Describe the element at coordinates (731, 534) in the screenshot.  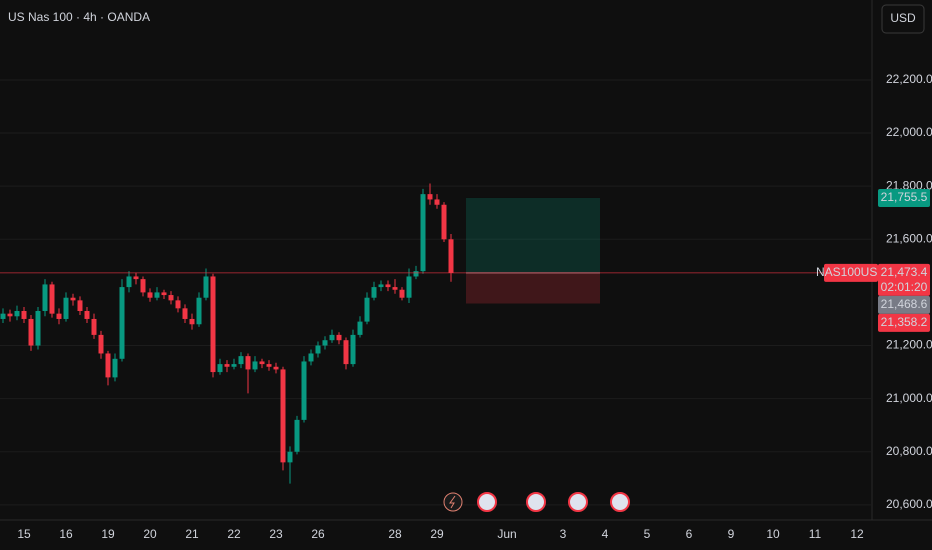
I see `x-tick-label: 9` at that location.